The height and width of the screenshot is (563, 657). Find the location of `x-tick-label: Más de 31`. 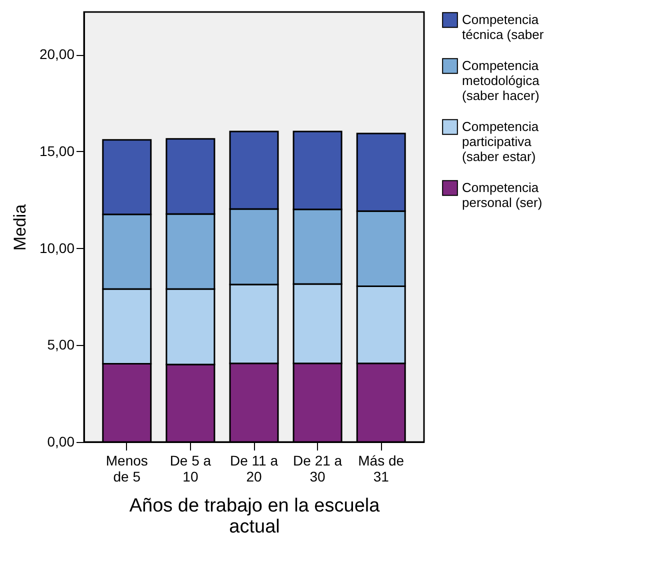

x-tick-label: Más de 31 is located at coordinates (381, 468).